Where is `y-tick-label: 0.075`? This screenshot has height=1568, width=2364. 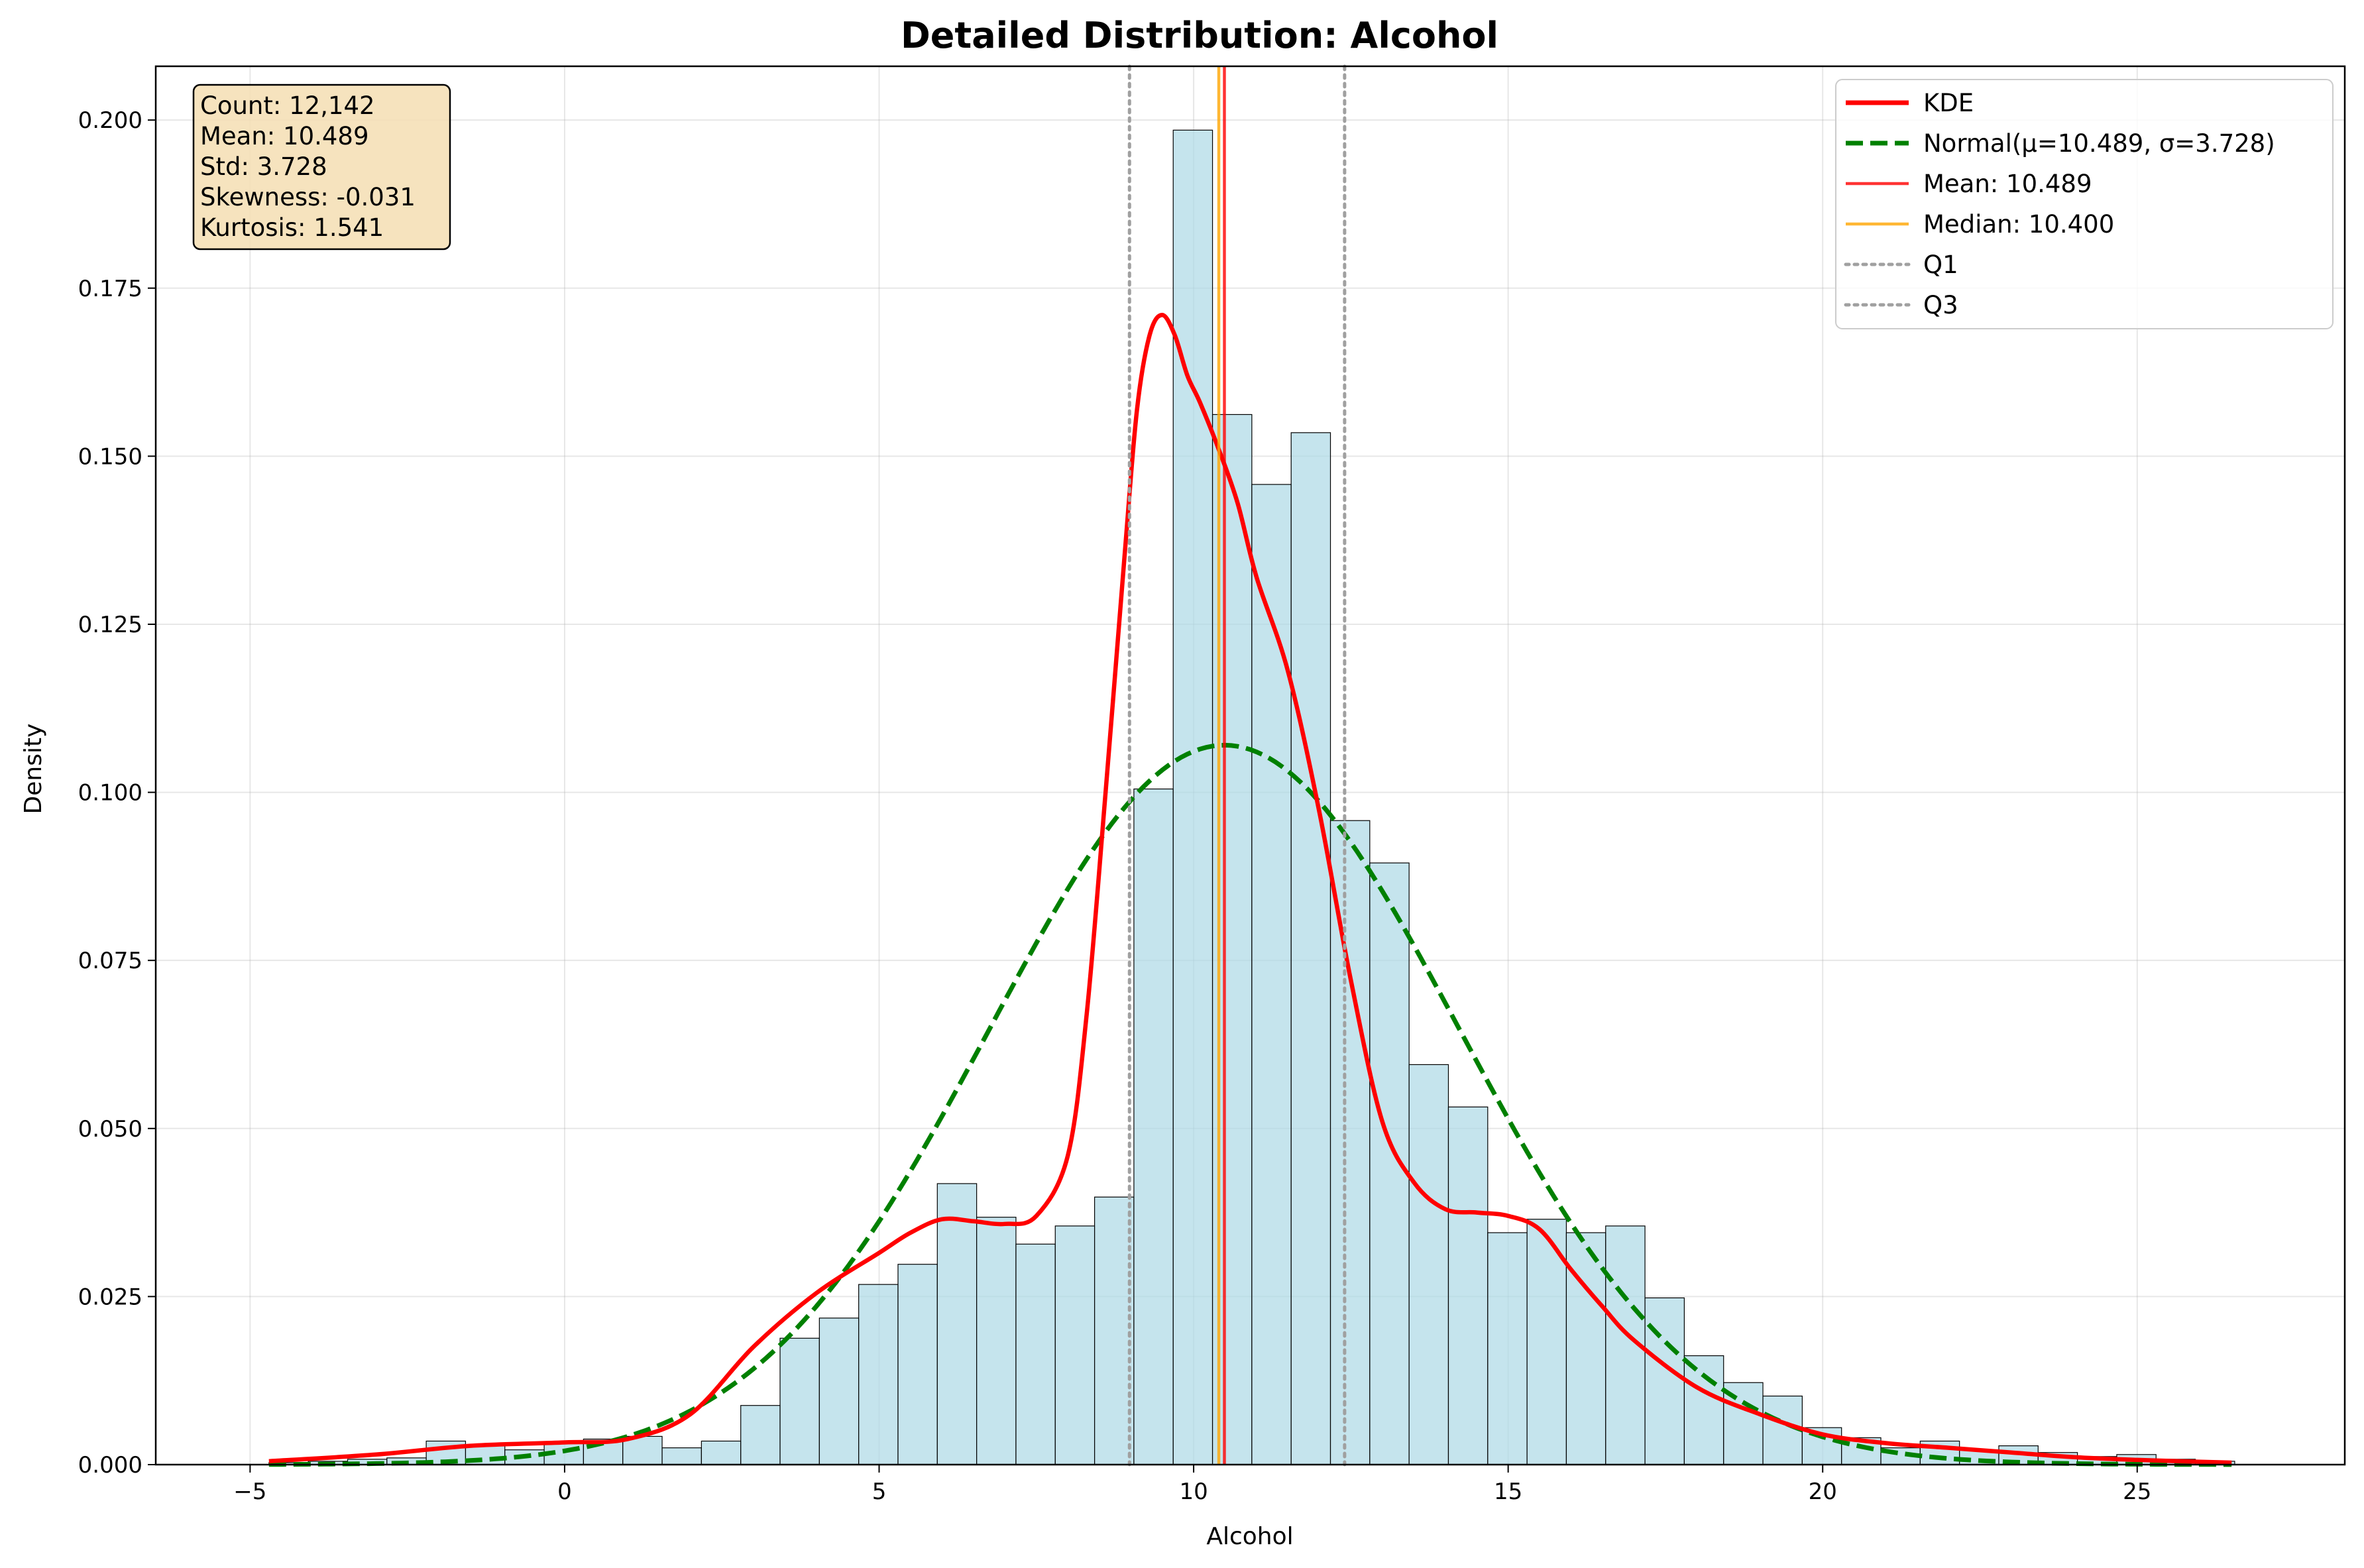 y-tick-label: 0.075 is located at coordinates (110, 961).